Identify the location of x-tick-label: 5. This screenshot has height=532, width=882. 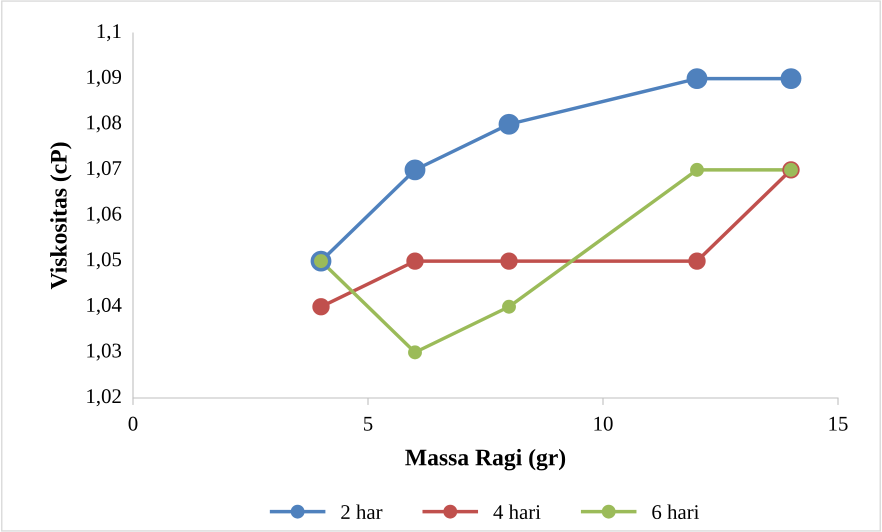
(368, 423).